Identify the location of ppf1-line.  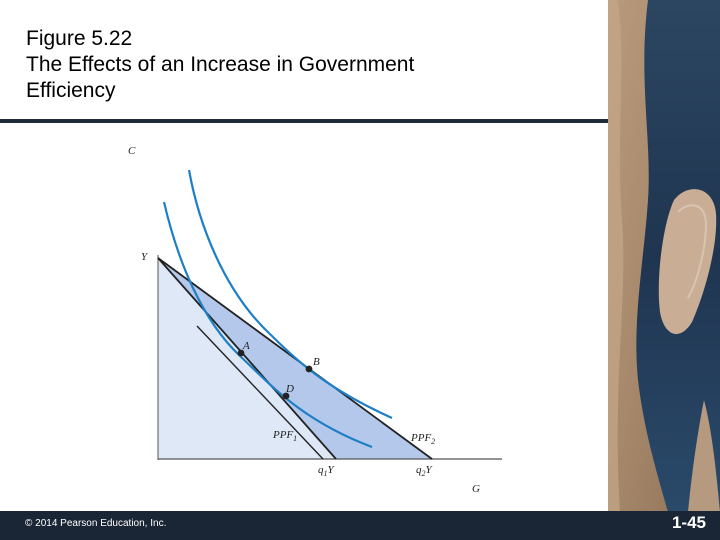
(247, 358).